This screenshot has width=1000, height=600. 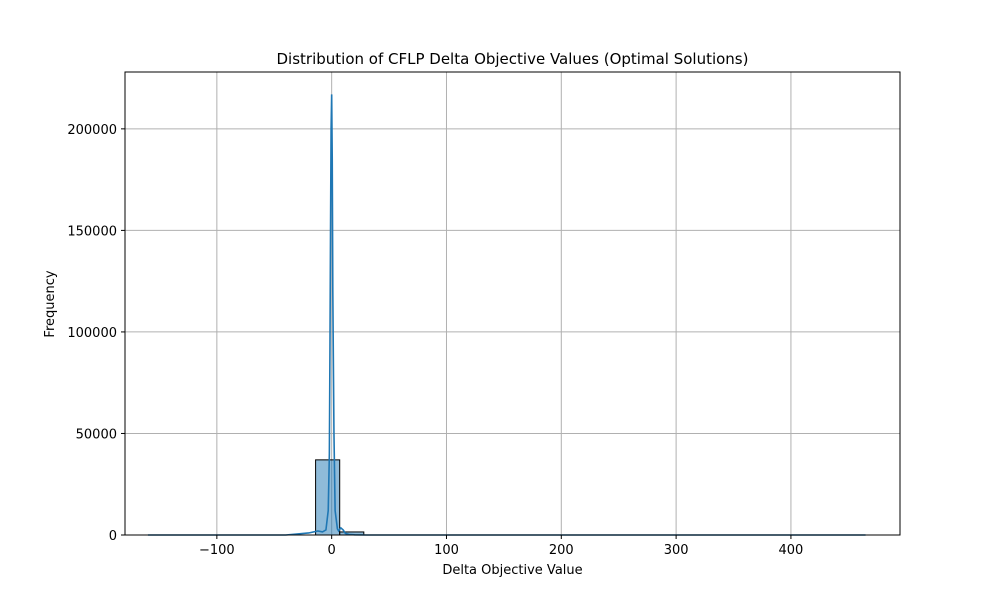 I want to click on x-tick-label: 200, so click(x=561, y=550).